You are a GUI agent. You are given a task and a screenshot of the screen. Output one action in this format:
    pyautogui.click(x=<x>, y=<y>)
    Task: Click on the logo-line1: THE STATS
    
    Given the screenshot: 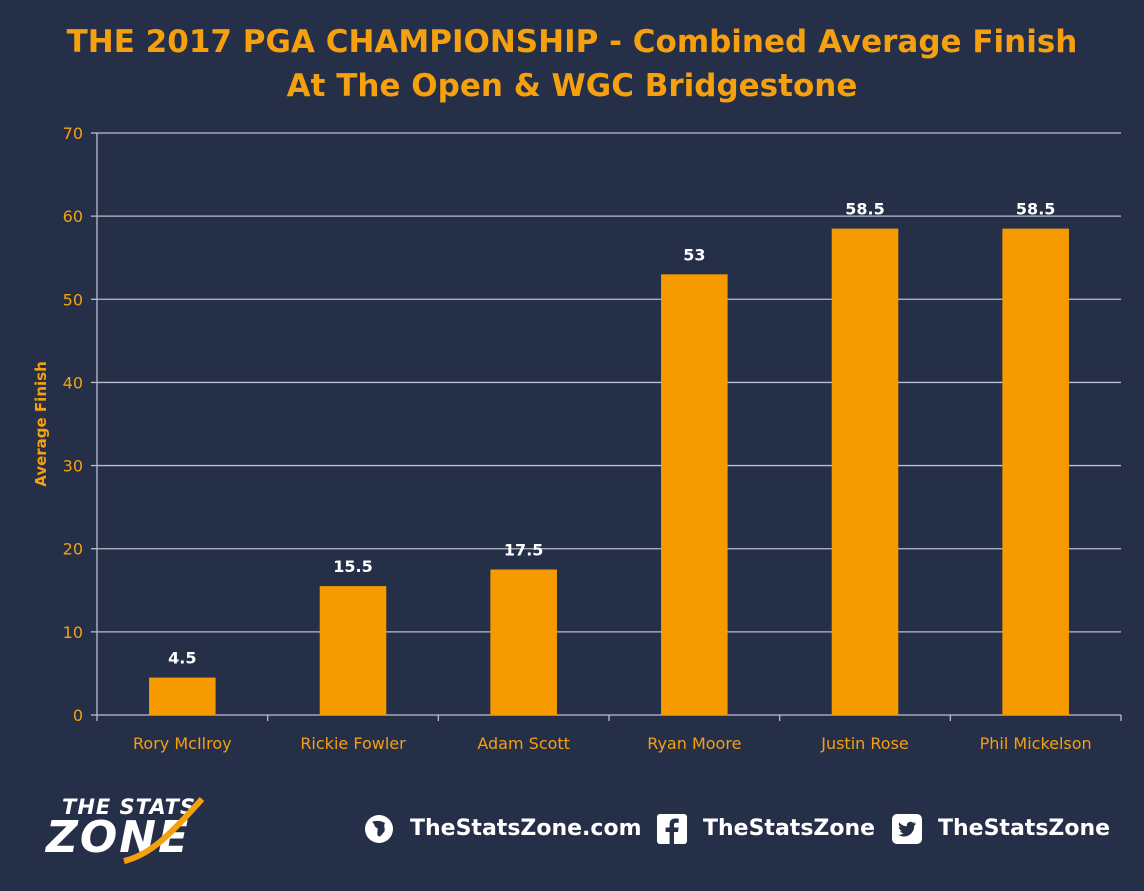 What is the action you would take?
    pyautogui.click(x=129, y=807)
    